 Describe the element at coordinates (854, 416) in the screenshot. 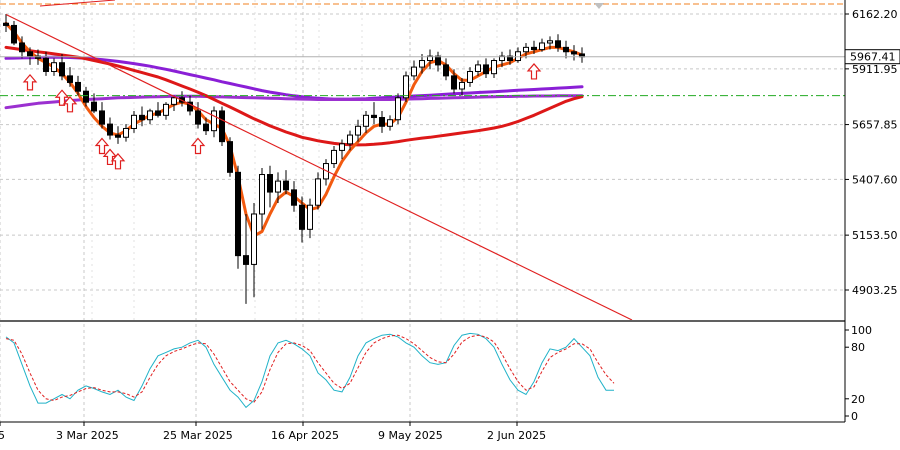

I see `oscillator-axis-label: 0` at that location.